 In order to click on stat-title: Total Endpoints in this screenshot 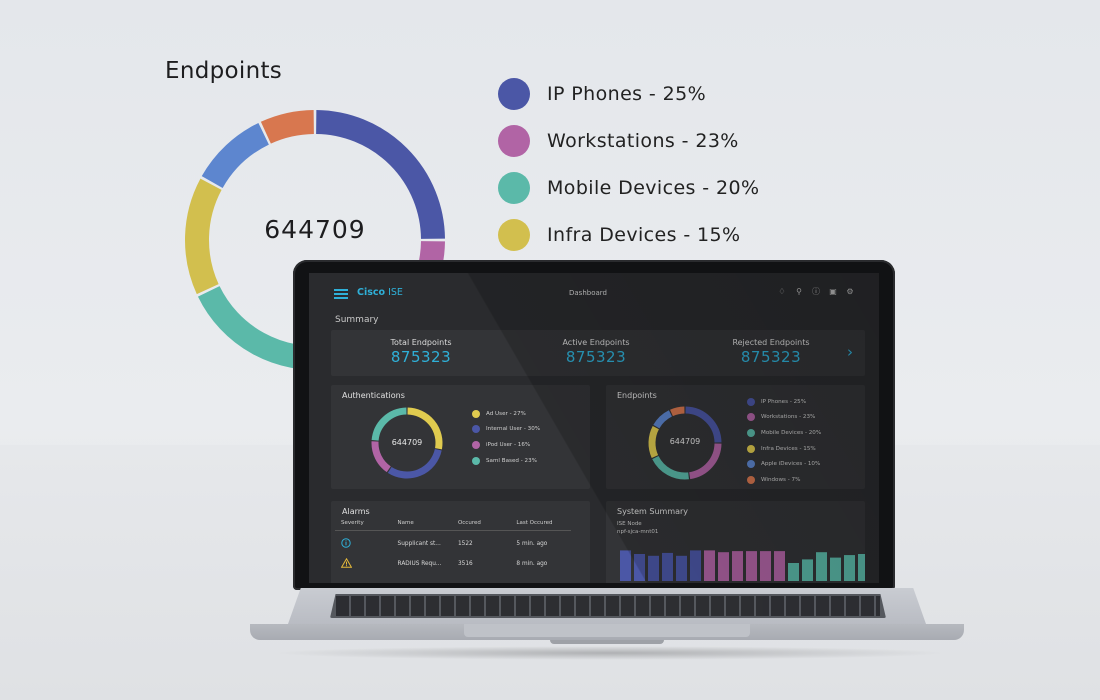, I will do `click(421, 342)`.